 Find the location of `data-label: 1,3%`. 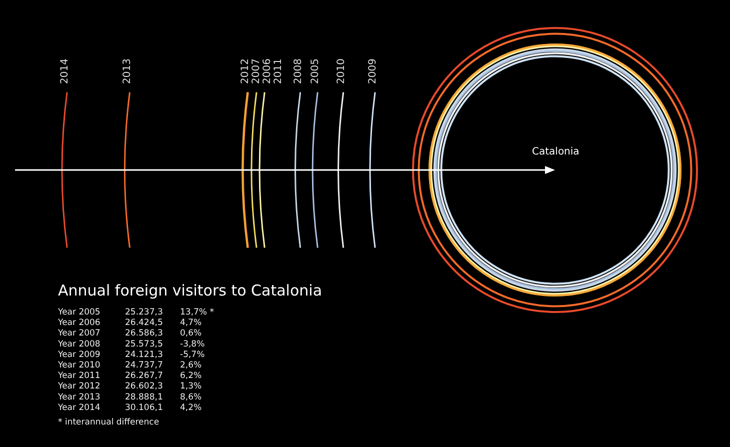

data-label: 1,3% is located at coordinates (191, 387).